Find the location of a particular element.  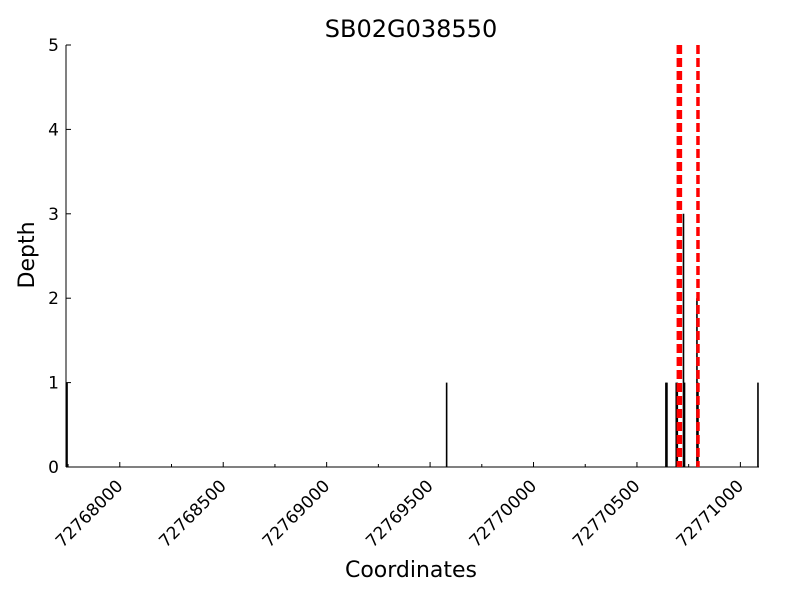

x-tick-label: 72769000 is located at coordinates (296, 513).